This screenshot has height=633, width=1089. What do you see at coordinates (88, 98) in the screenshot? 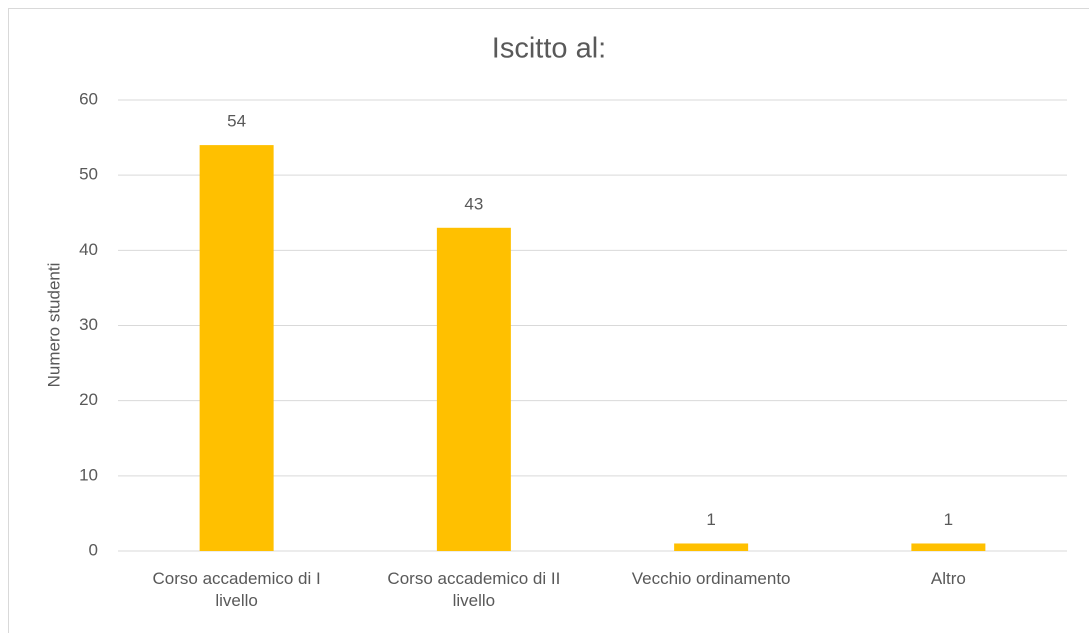
I see `y-tick-label: 60` at bounding box center [88, 98].